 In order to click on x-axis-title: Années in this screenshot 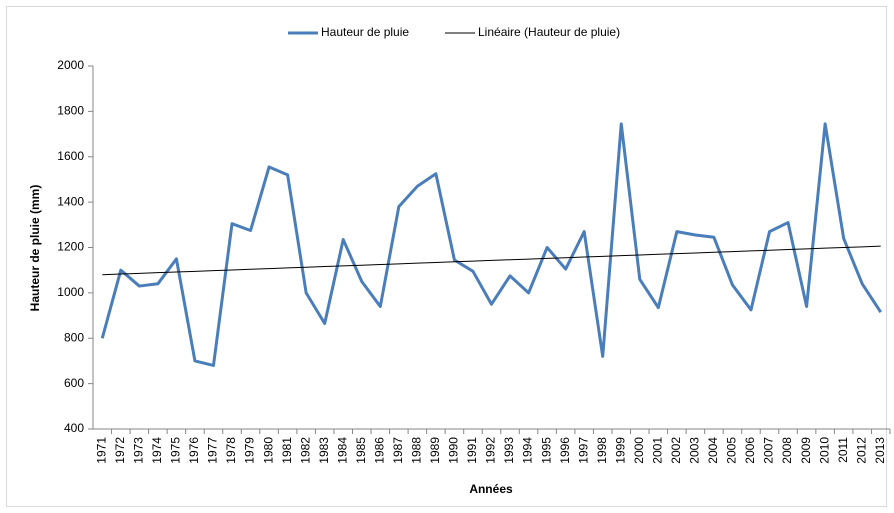, I will do `click(491, 489)`.